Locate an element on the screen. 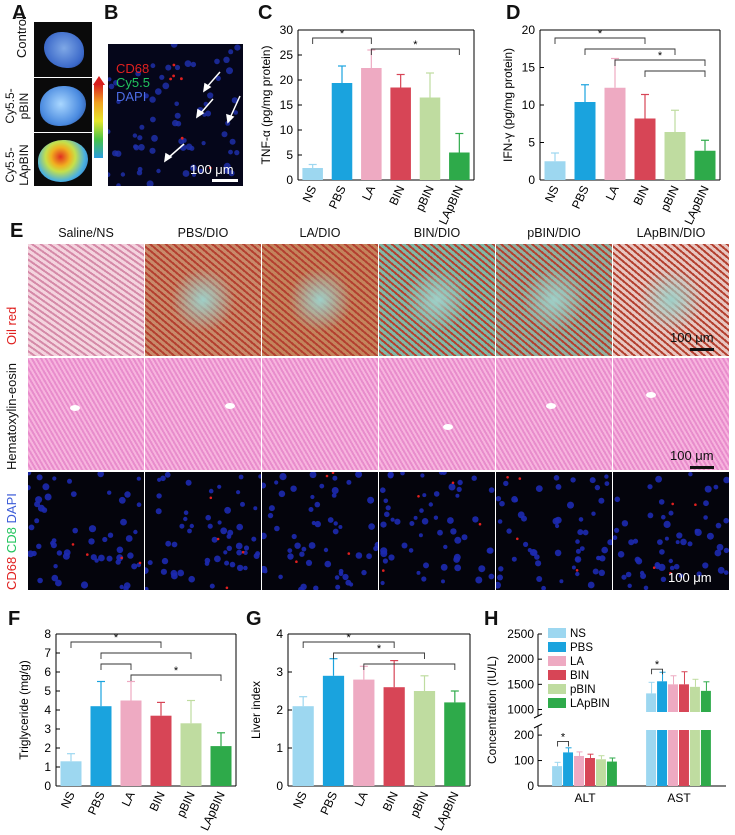 The width and height of the screenshot is (735, 835). y-tick-label: 15 is located at coordinates (529, 68).